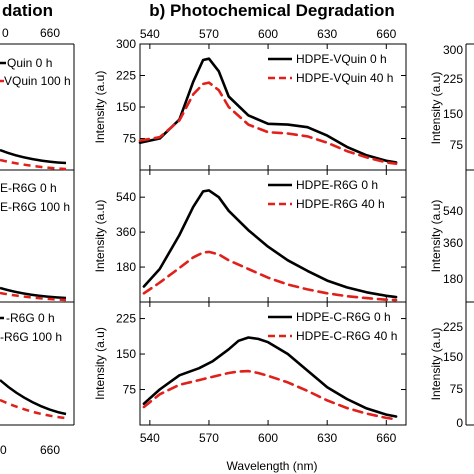 This screenshot has height=474, width=474. I want to click on left-bottom-tick-2: 660, so click(50, 450).